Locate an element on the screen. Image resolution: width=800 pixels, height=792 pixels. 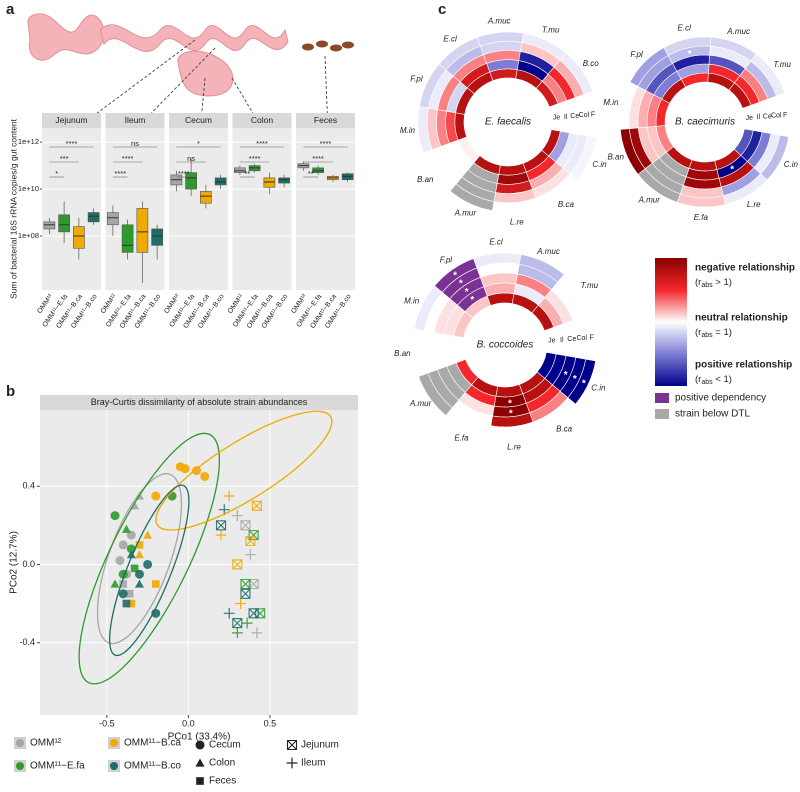
strain-label: F.pl is located at coordinates (446, 260).